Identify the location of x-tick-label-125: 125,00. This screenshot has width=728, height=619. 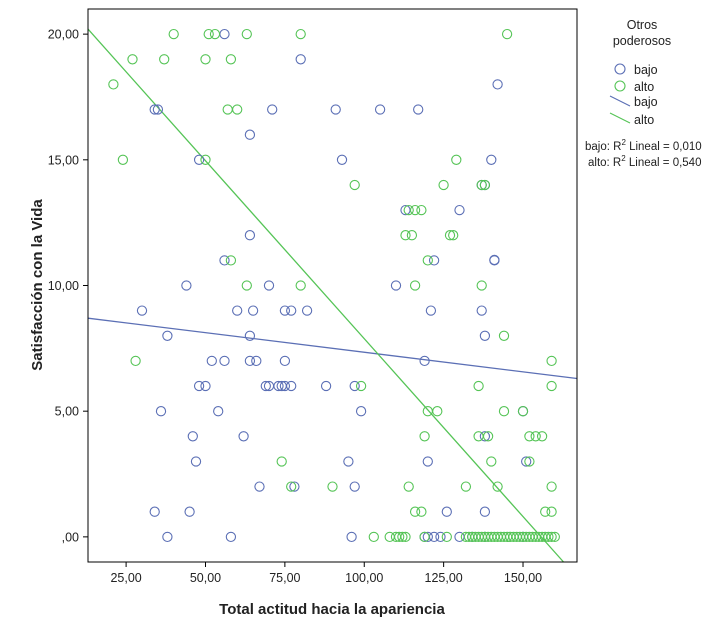
(444, 578).